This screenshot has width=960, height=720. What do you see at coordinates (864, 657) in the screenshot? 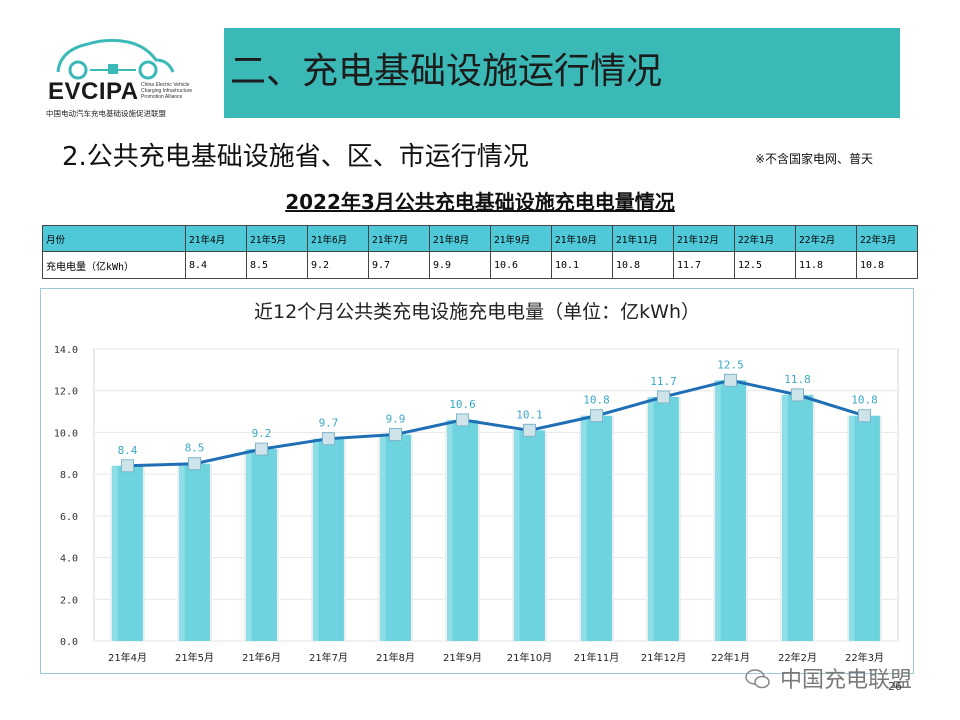
I see `x-tick-label: 22年3月` at bounding box center [864, 657].